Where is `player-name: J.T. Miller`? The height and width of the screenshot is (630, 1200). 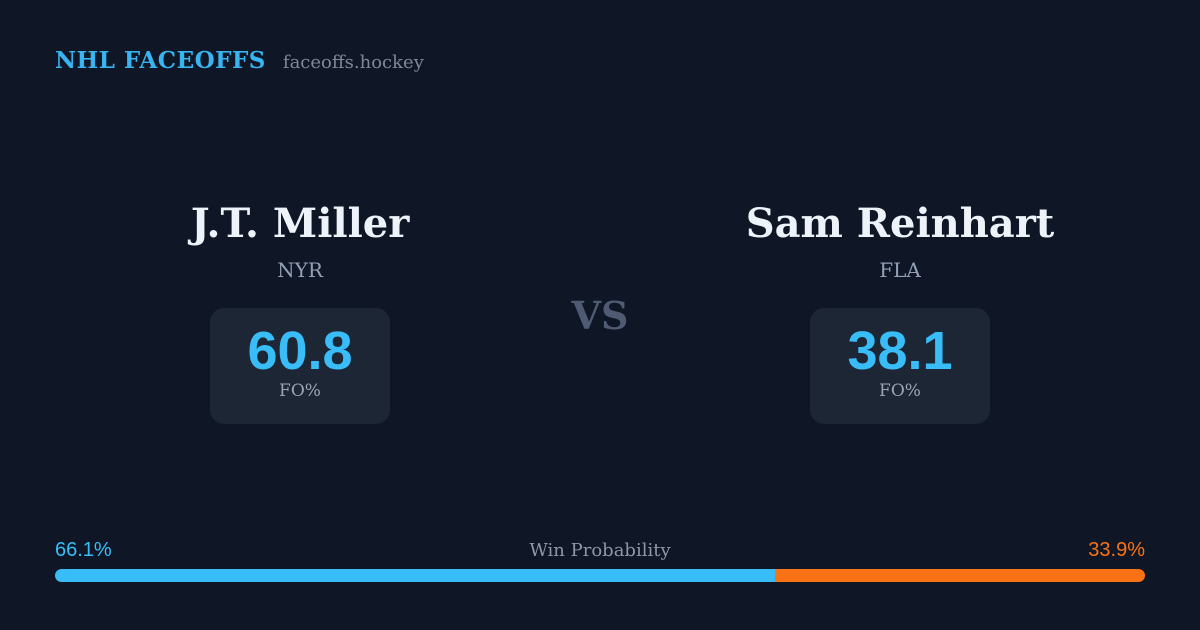
player-name: J.T. Miller is located at coordinates (300, 223).